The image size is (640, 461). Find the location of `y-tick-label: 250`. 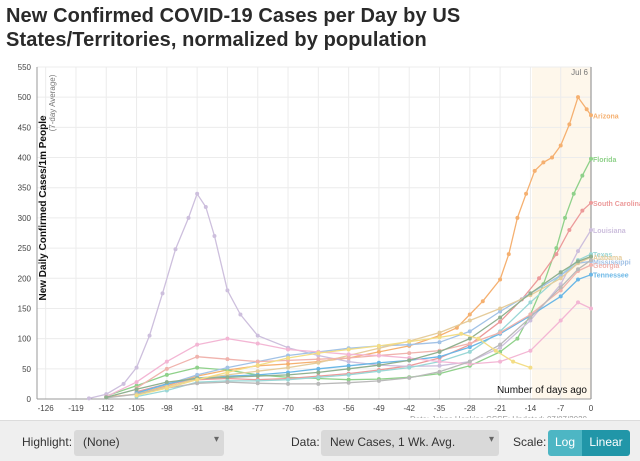

y-tick-label: 250 is located at coordinates (25, 248).